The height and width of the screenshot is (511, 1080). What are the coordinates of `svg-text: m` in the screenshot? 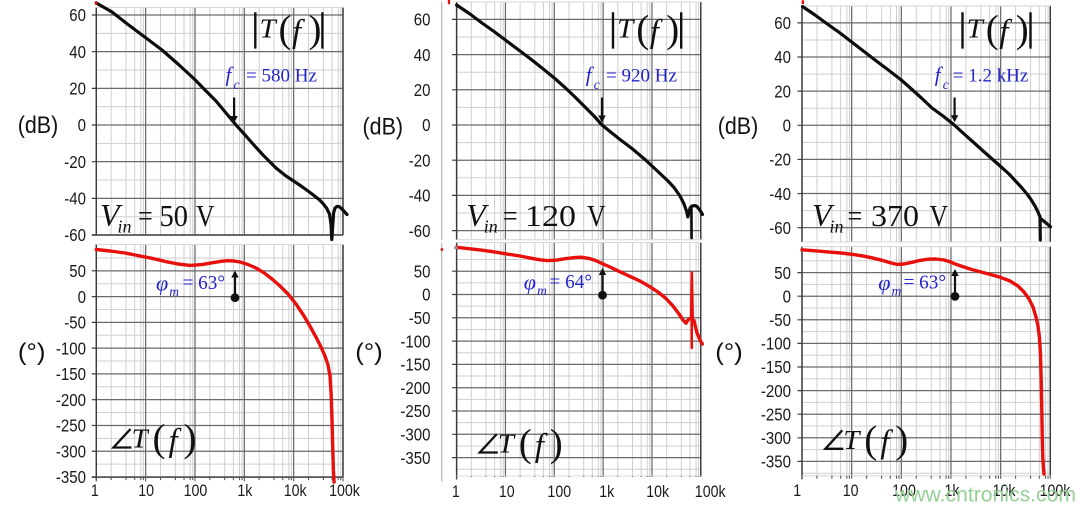 It's located at (174, 291).